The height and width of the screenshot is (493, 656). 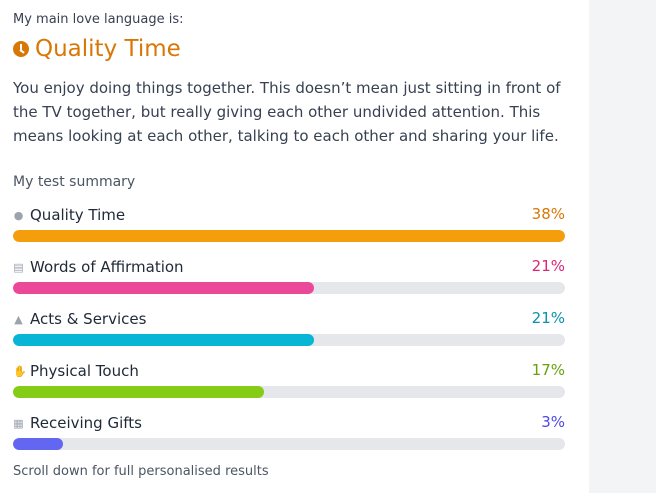 What do you see at coordinates (553, 422) in the screenshot?
I see `summary-percent: 3%` at bounding box center [553, 422].